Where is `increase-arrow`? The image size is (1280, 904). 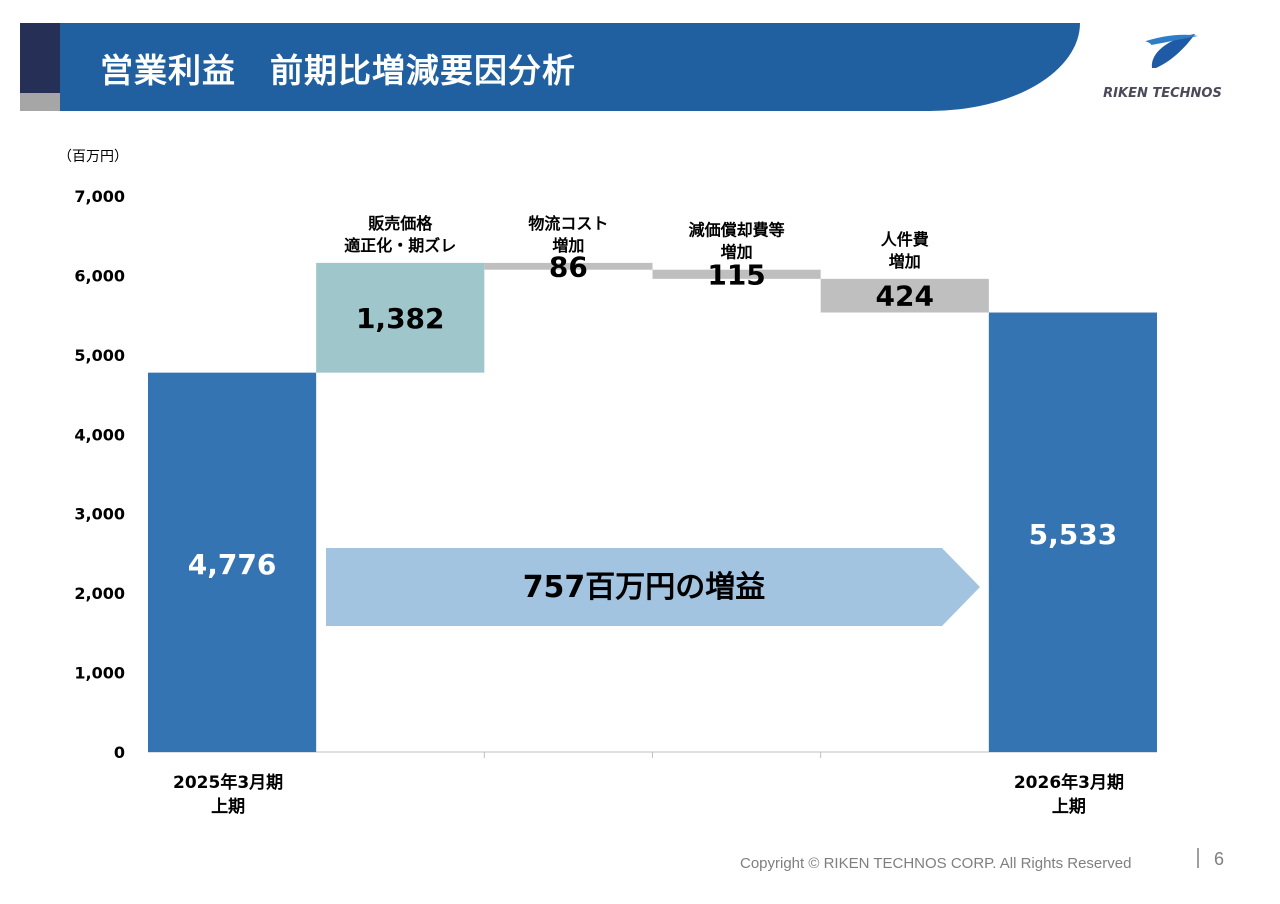 increase-arrow is located at coordinates (653, 587).